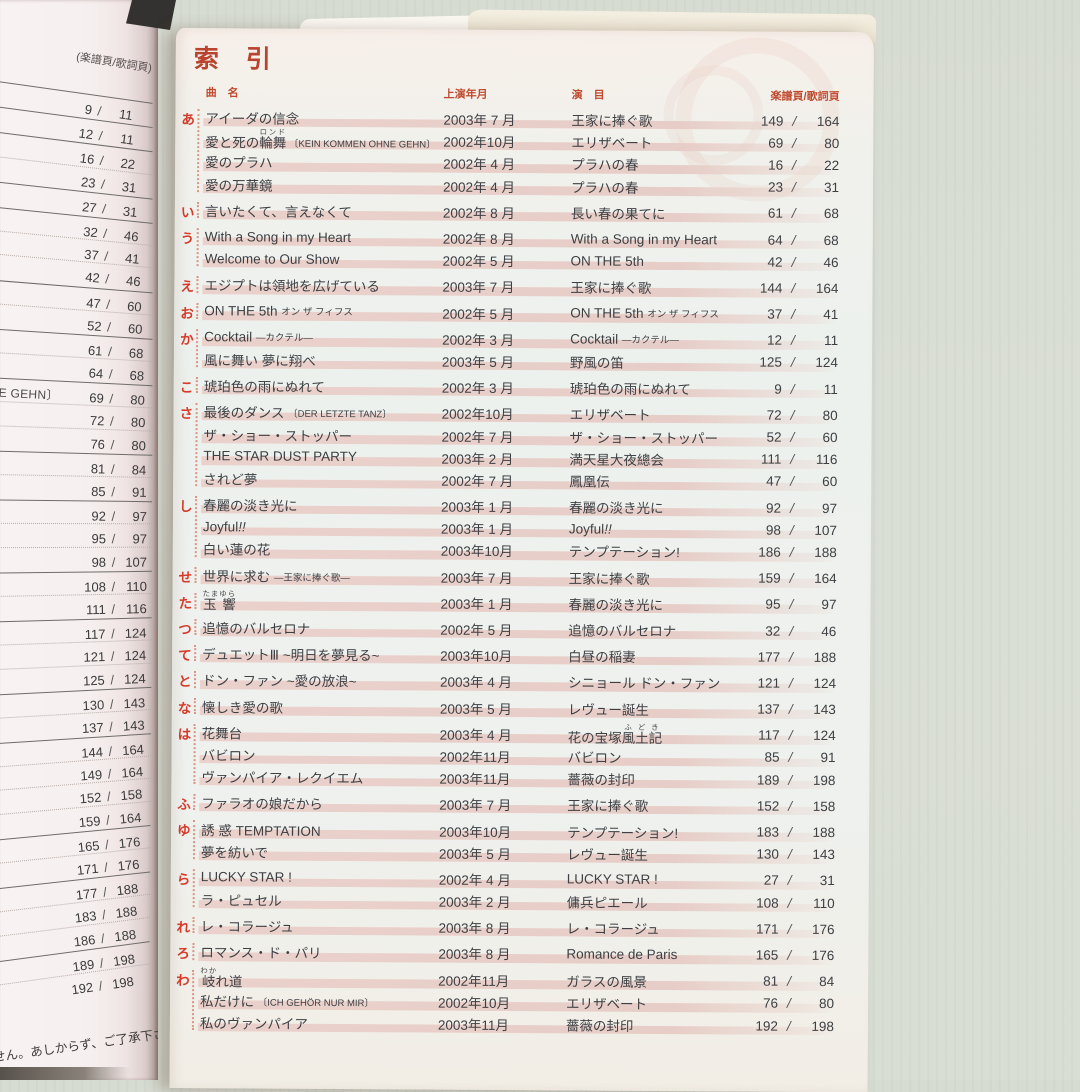 The width and height of the screenshot is (1080, 1092). What do you see at coordinates (96, 373) in the screenshot?
I see `score-page: 64` at bounding box center [96, 373].